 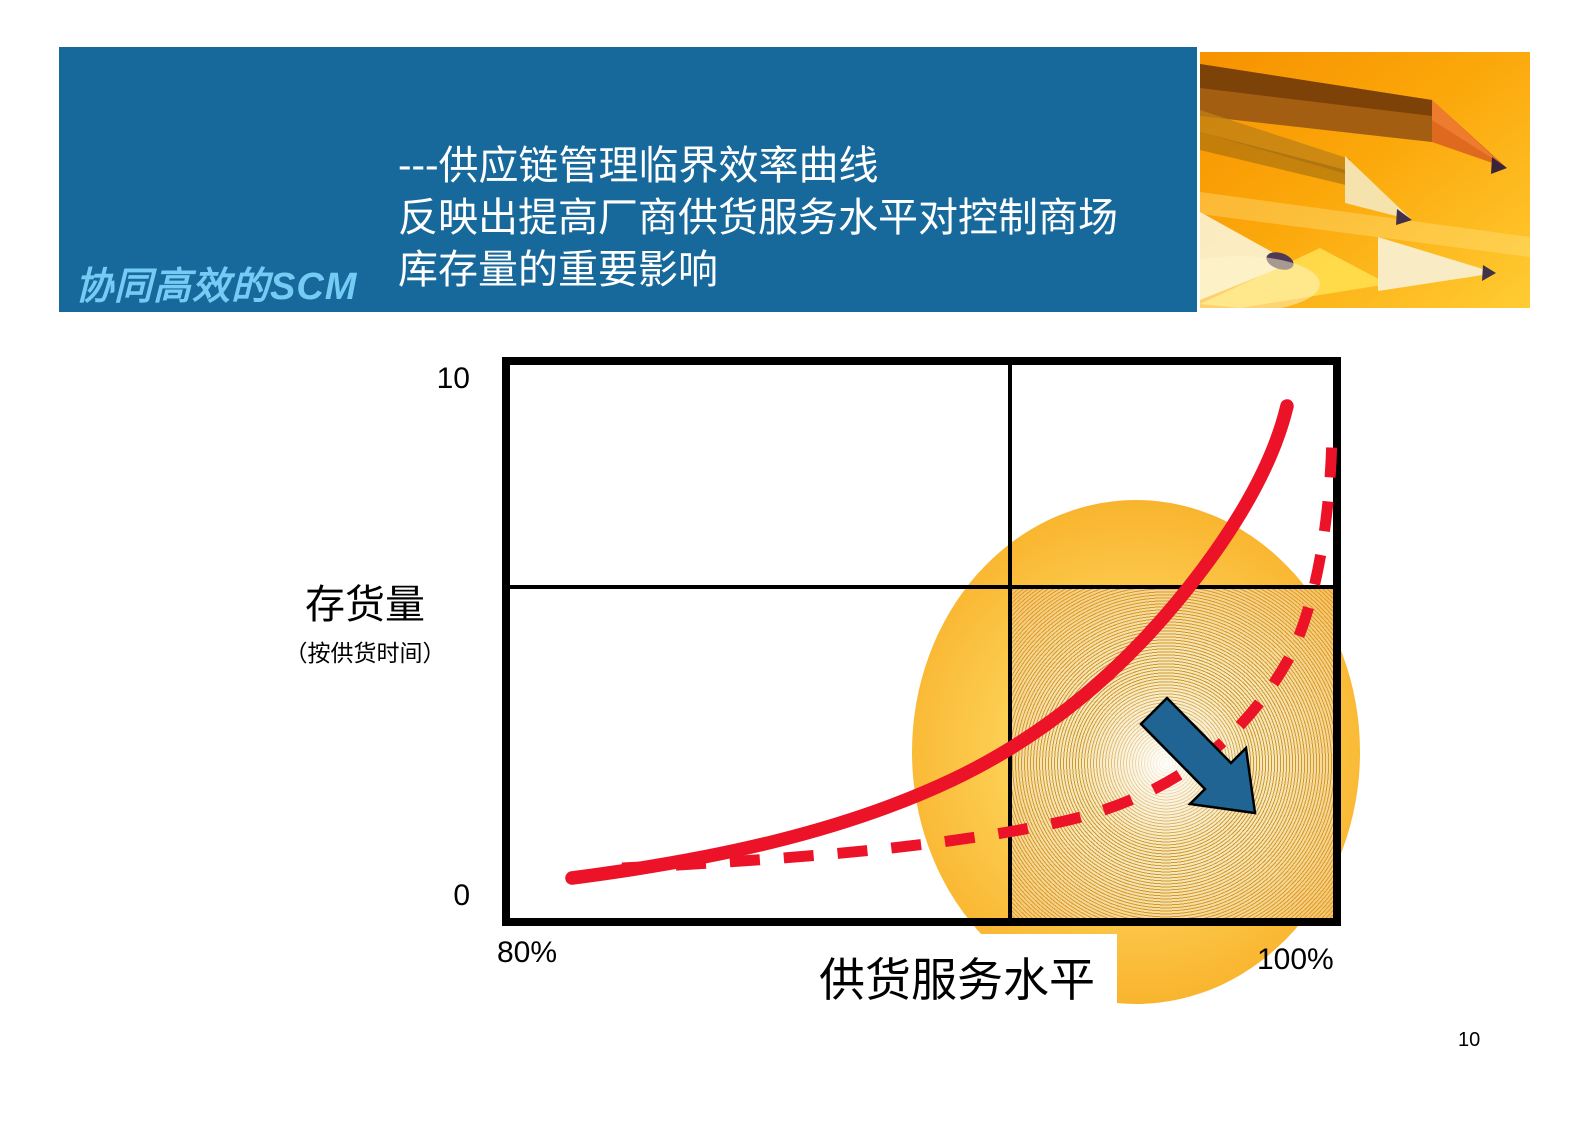 I want to click on banner-logo-text: 协同高效的SCM, so click(x=216, y=287).